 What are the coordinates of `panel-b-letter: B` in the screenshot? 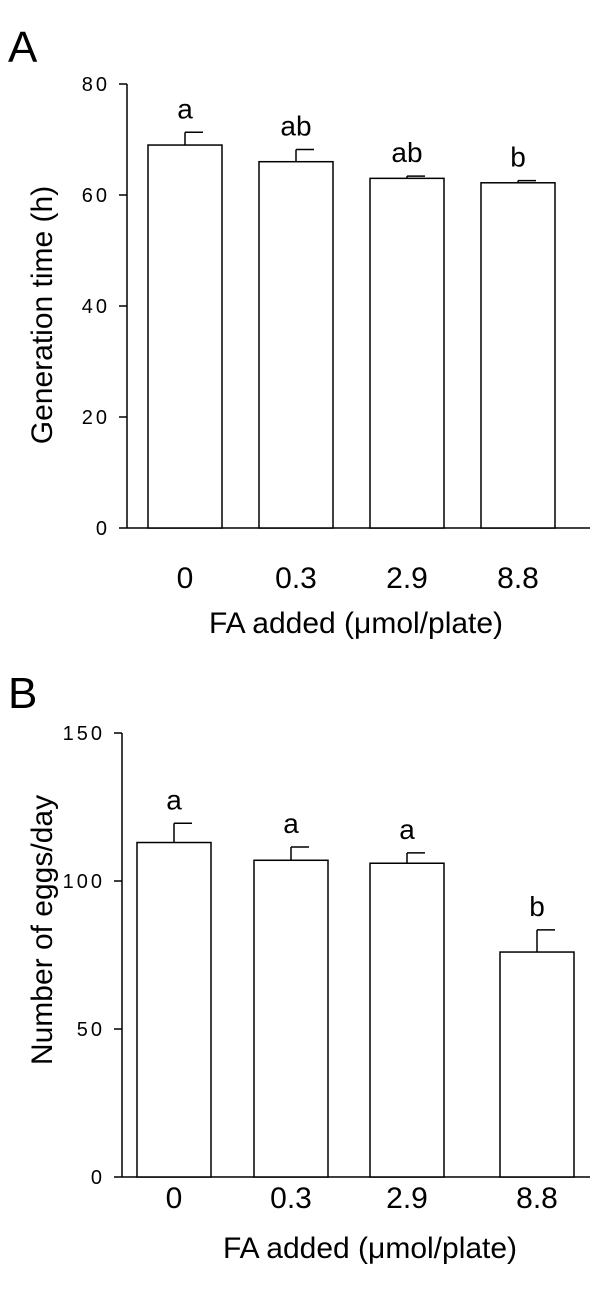 It's located at (22, 693).